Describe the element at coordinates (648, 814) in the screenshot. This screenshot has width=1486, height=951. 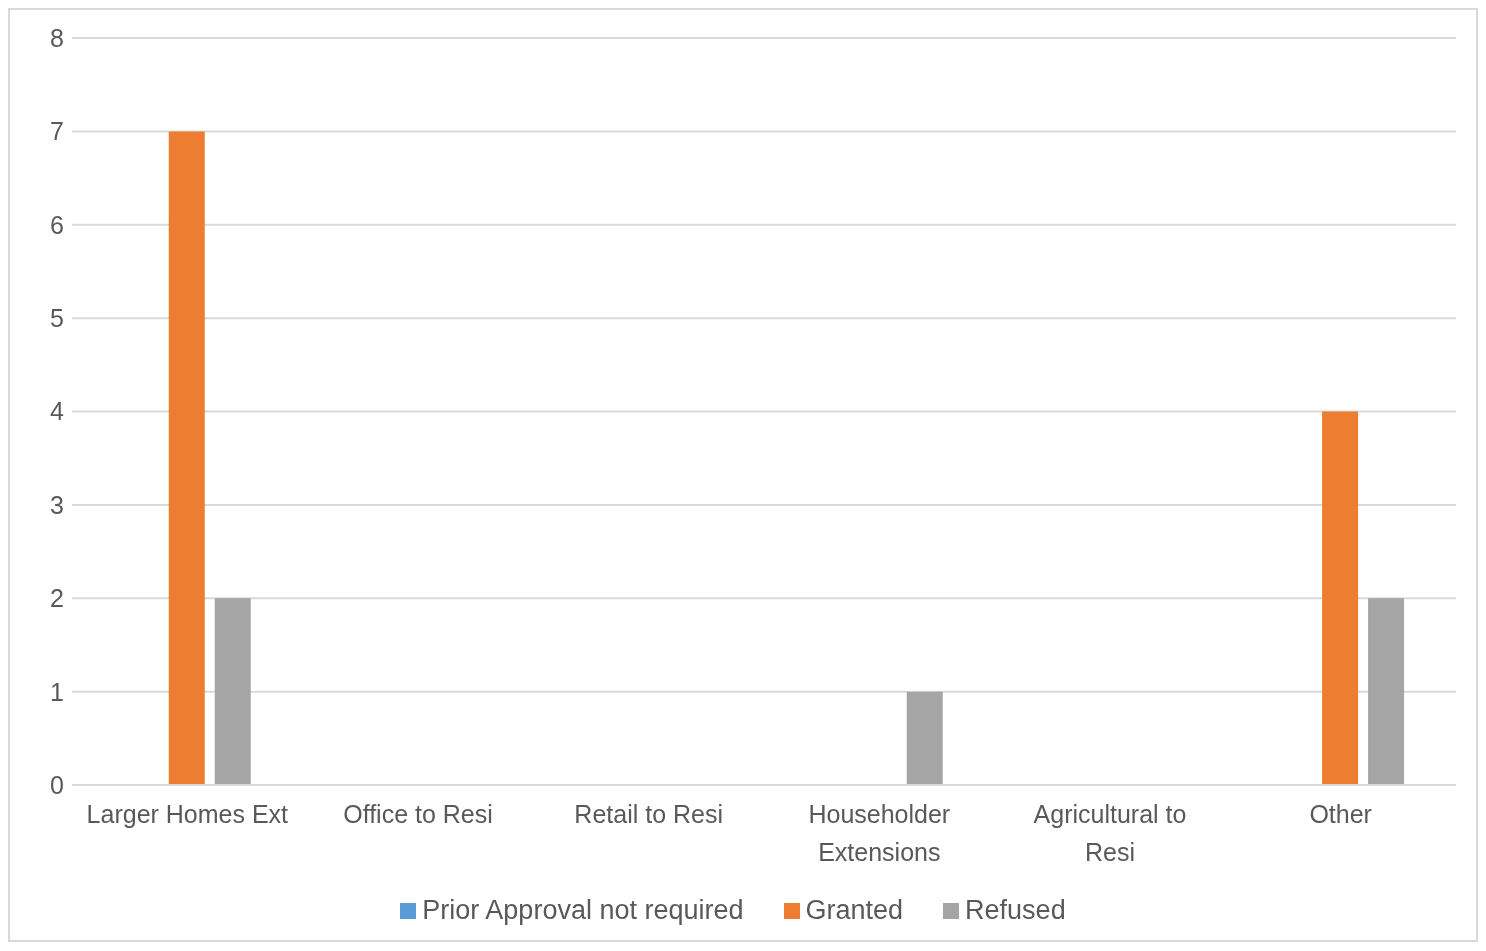
I see `x-tick-label: Retail to Resi` at that location.